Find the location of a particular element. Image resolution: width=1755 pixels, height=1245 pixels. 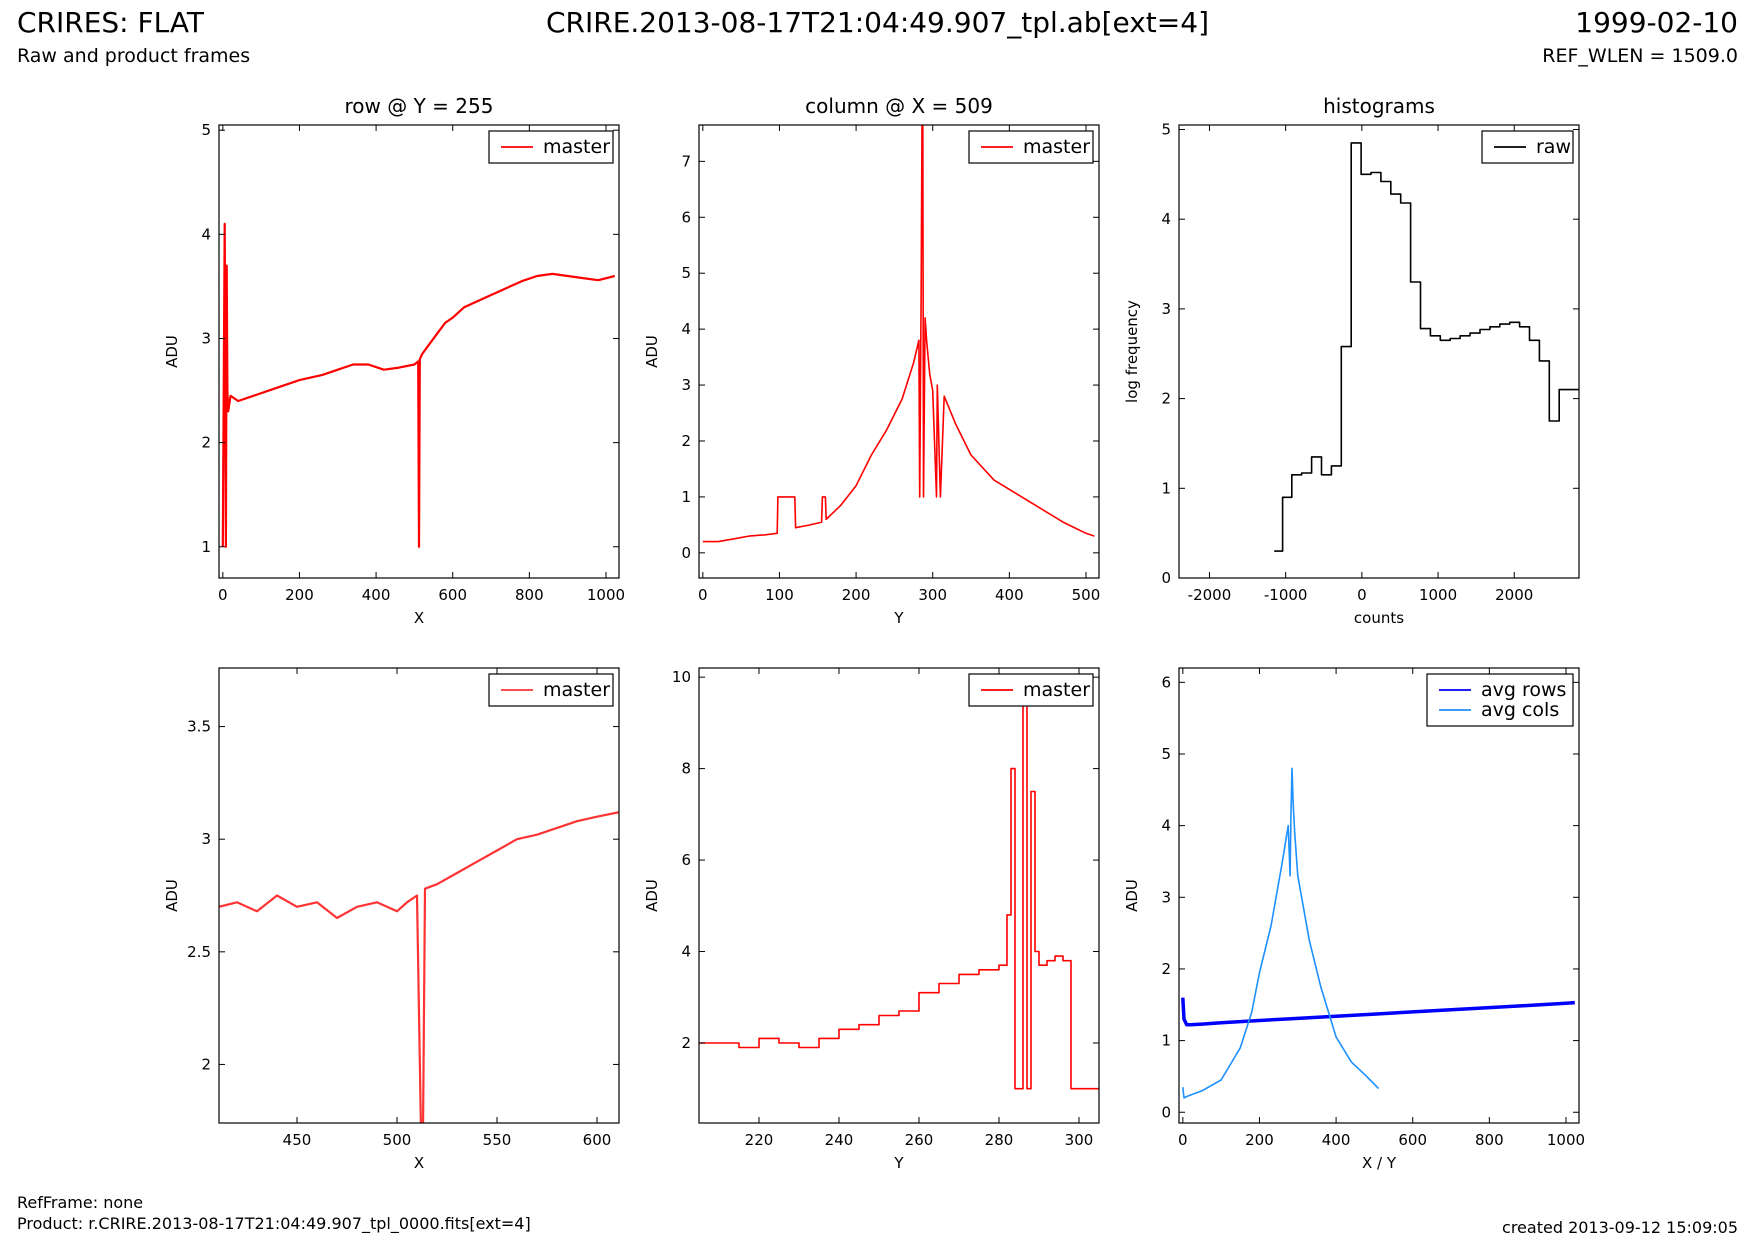

legend-label: avg rows is located at coordinates (1523, 690).